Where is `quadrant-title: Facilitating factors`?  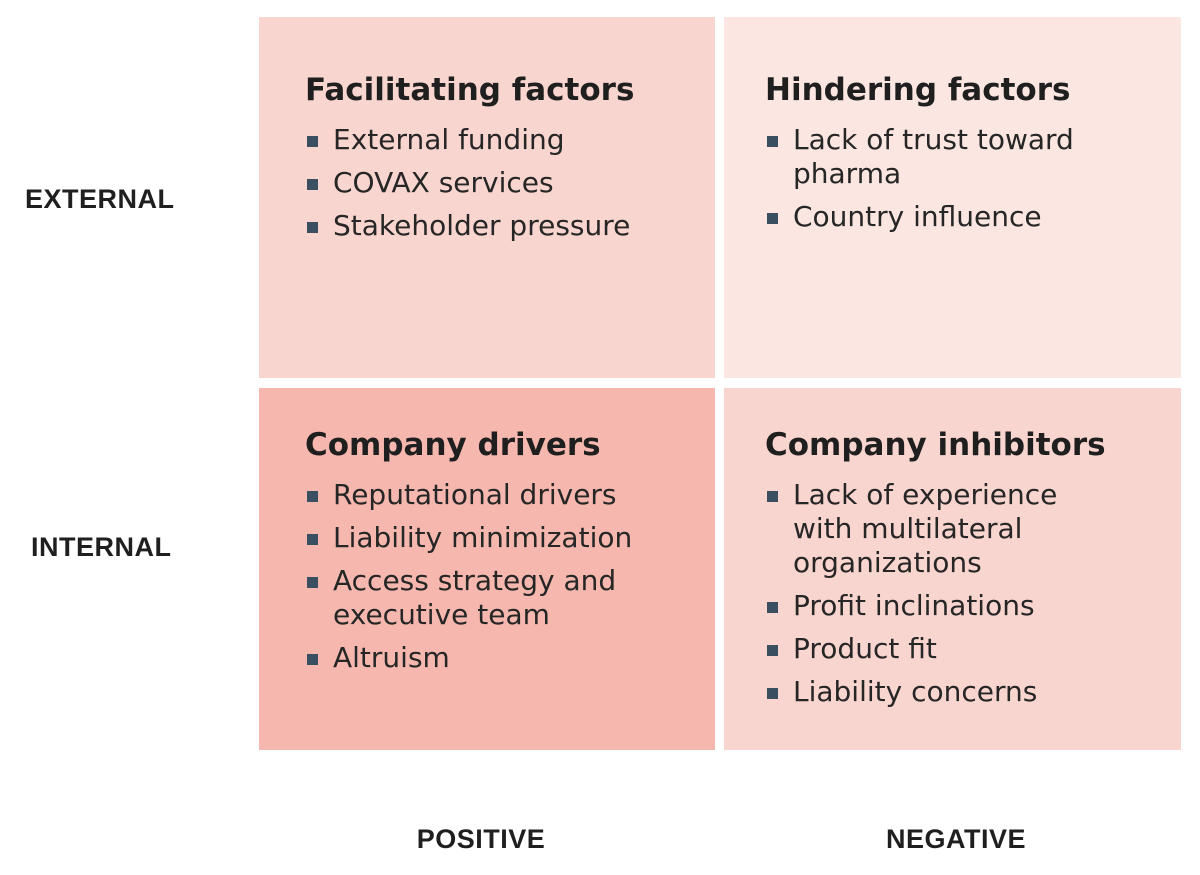
quadrant-title: Facilitating factors is located at coordinates (470, 90).